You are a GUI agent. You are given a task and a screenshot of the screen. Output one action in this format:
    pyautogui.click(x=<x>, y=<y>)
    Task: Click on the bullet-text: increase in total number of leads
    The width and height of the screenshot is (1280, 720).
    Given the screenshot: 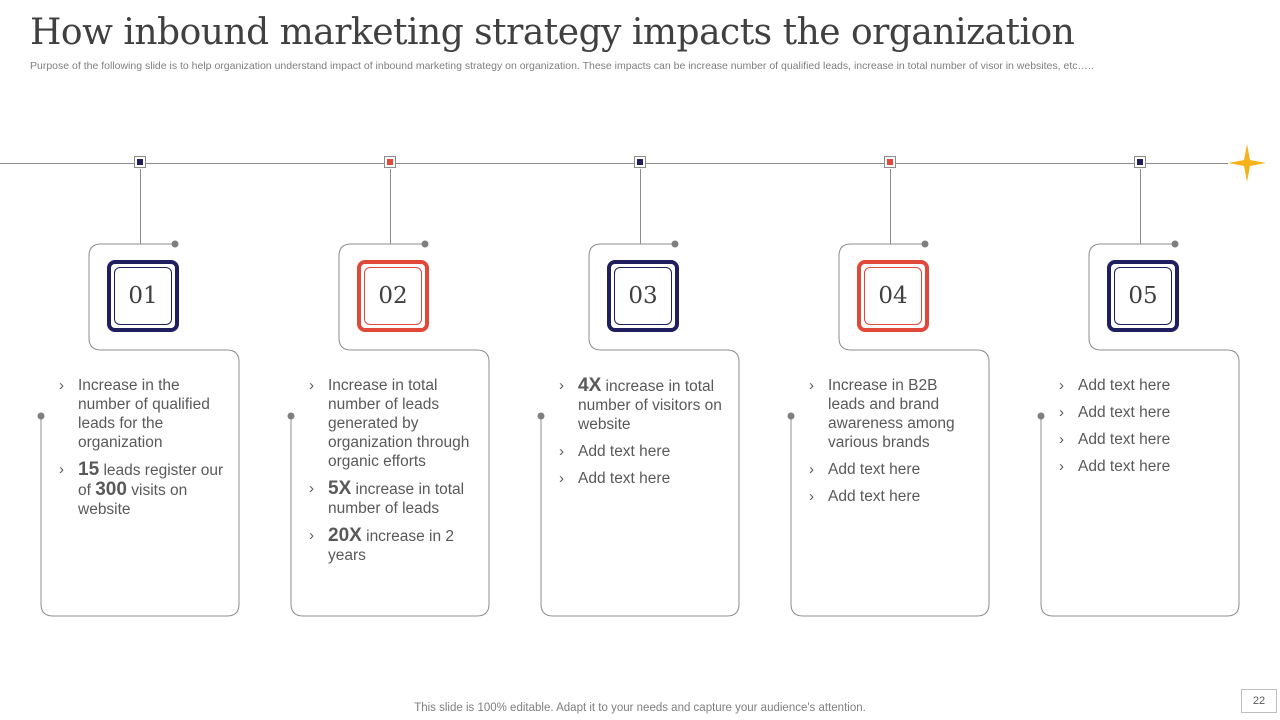 What is the action you would take?
    pyautogui.click(x=396, y=499)
    